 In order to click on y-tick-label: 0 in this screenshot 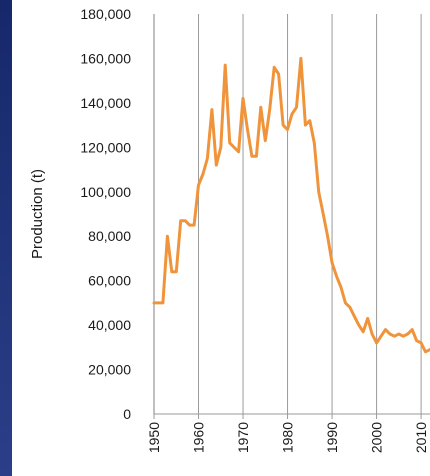, I will do `click(127, 414)`.